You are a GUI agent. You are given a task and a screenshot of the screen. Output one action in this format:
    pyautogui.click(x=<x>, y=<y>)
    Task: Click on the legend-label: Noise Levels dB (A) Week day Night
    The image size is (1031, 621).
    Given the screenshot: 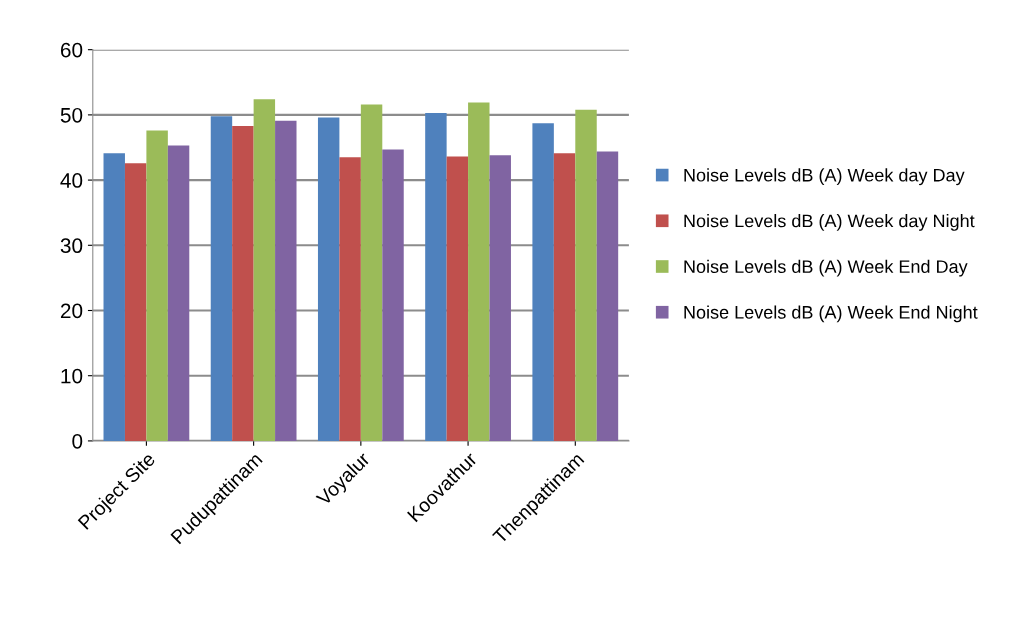 What is the action you would take?
    pyautogui.click(x=829, y=222)
    